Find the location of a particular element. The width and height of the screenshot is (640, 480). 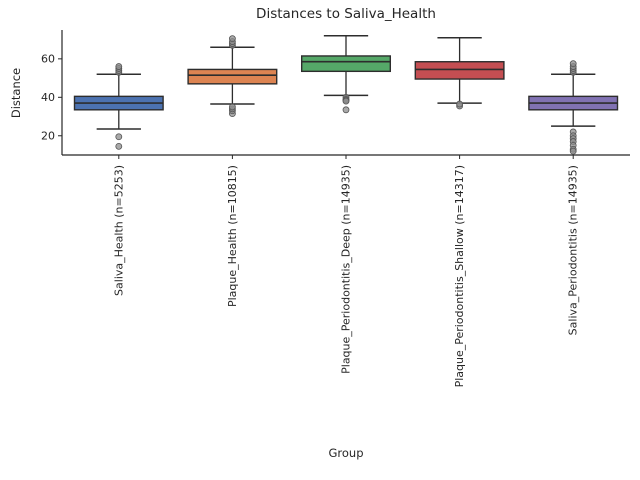

x-tick-label: Saliva_Periodontitis (n=14935) is located at coordinates (573, 250).